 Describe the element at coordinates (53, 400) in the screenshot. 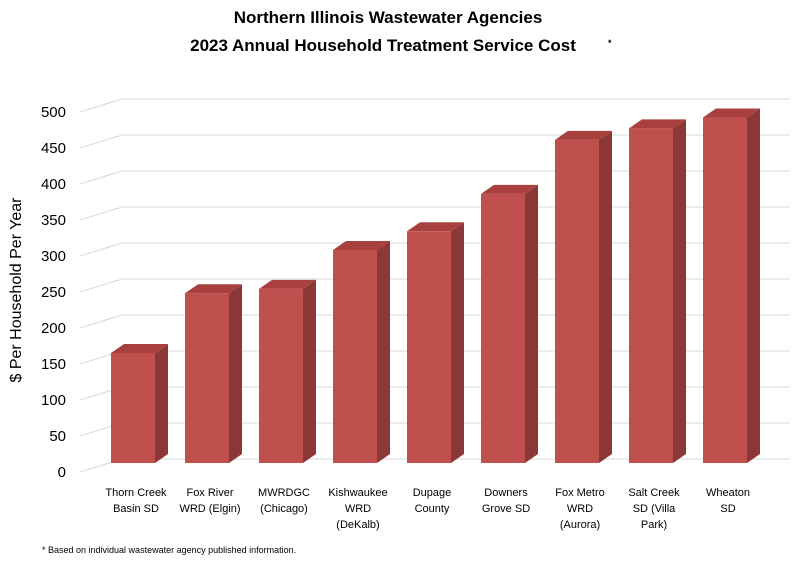

I see `y-tick-label: 100` at that location.